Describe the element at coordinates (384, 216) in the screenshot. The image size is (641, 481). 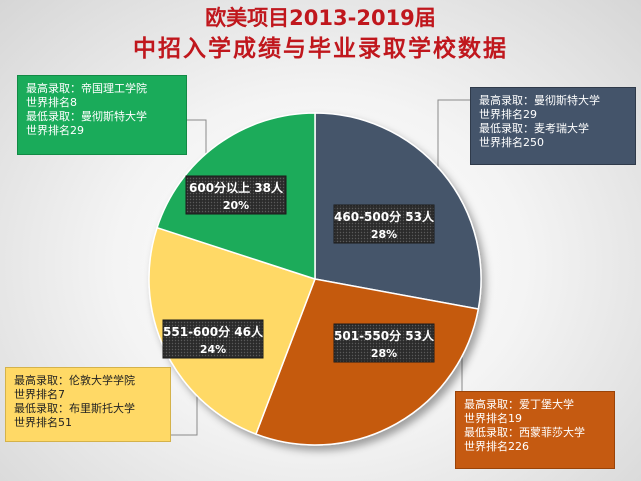
I see `data-label-count: 460-500分 53人` at that location.